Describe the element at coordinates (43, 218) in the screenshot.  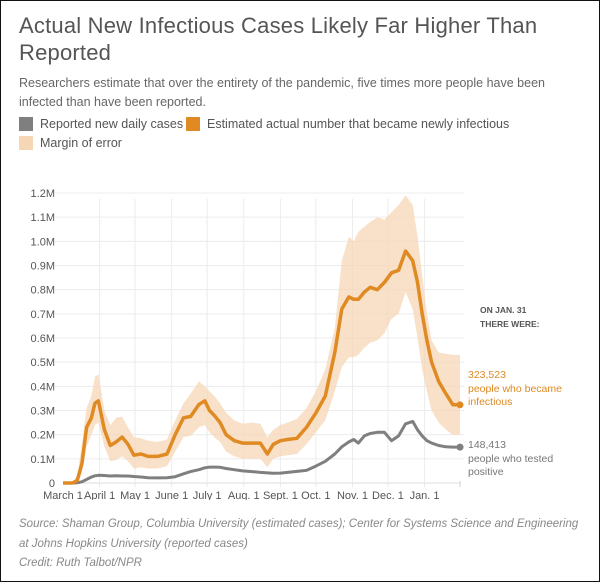
I see `y-tick-label: 1.1M` at that location.